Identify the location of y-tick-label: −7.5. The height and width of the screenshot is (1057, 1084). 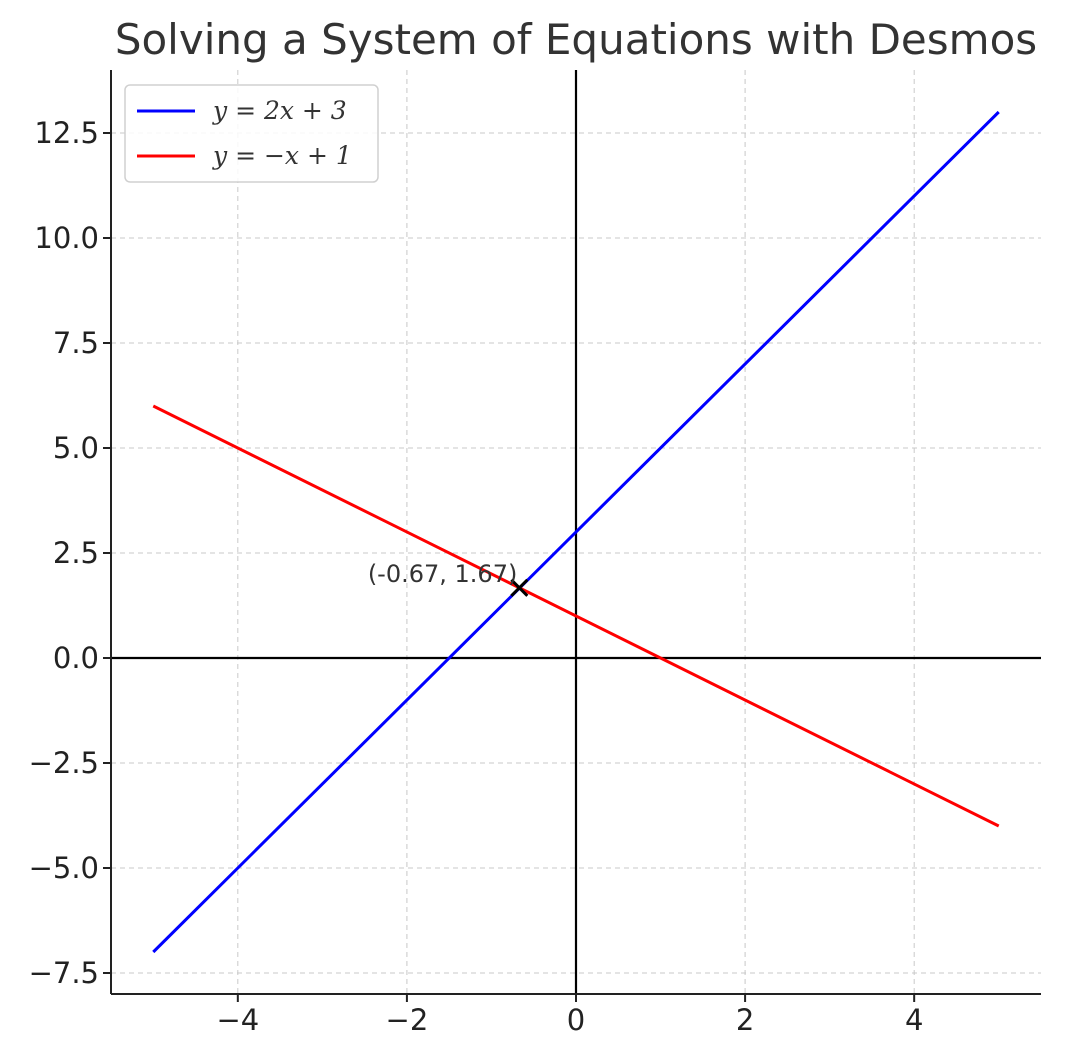
(64, 973).